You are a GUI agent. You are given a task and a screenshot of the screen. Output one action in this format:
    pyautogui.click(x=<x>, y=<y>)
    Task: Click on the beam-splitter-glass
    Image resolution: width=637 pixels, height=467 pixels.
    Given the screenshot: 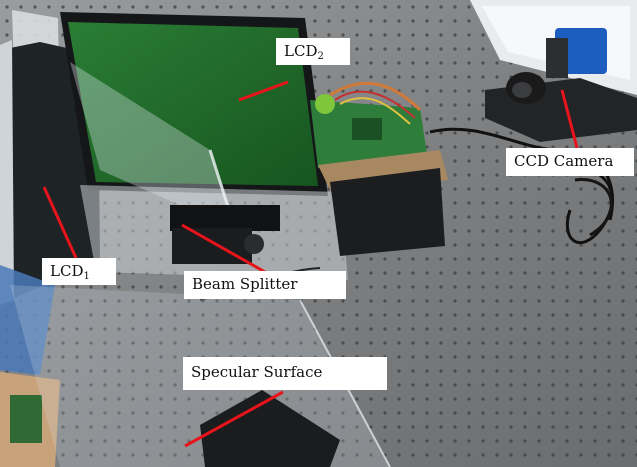 What is the action you would take?
    pyautogui.click(x=153, y=146)
    